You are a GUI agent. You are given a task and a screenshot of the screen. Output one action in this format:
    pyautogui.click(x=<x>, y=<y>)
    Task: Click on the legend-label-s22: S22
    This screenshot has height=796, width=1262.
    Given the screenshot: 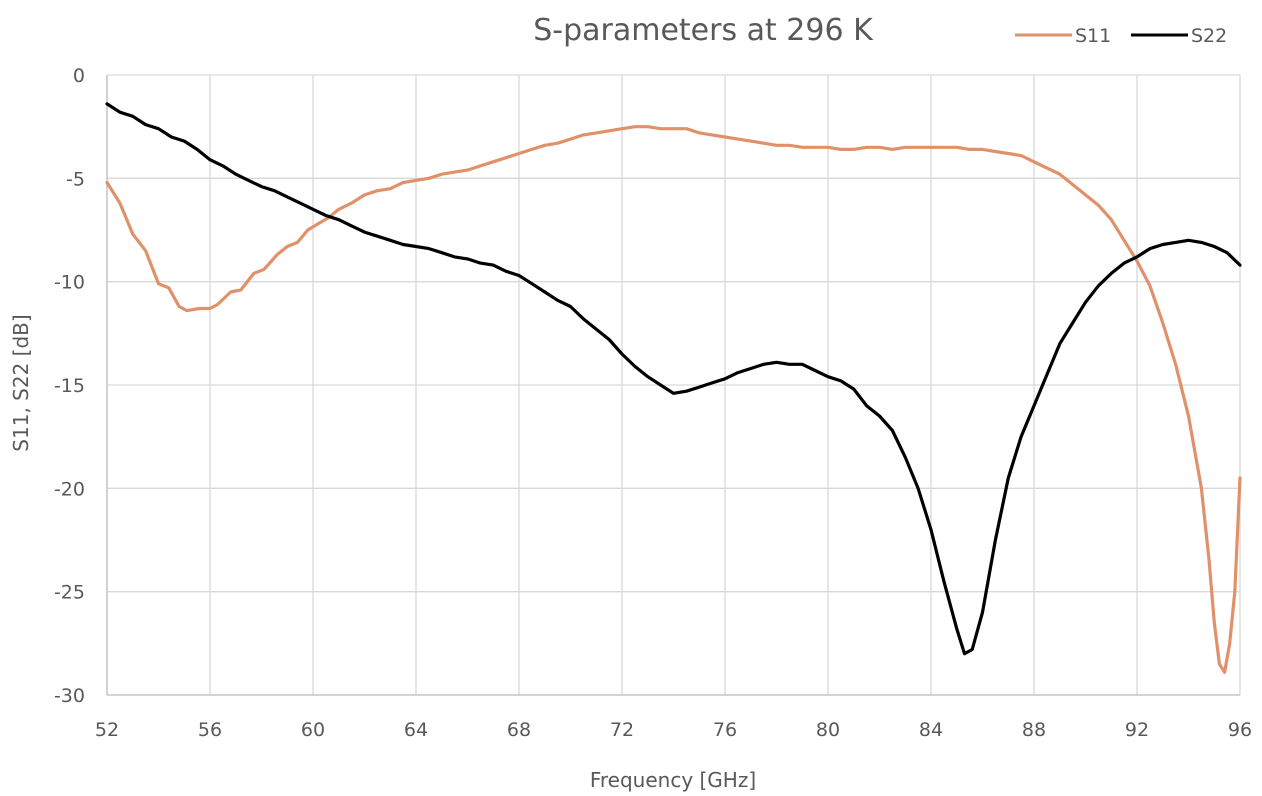 What is the action you would take?
    pyautogui.click(x=1209, y=36)
    